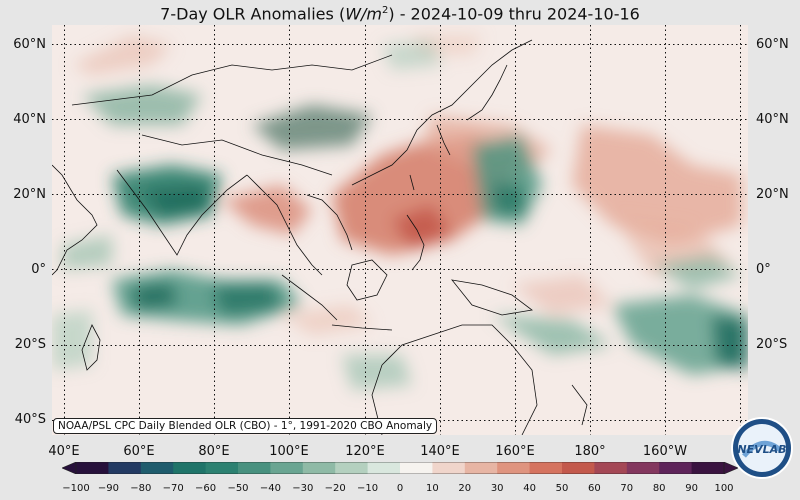  What do you see at coordinates (772, 44) in the screenshot?
I see `lat-label-60n-right: 60°N` at bounding box center [772, 44].